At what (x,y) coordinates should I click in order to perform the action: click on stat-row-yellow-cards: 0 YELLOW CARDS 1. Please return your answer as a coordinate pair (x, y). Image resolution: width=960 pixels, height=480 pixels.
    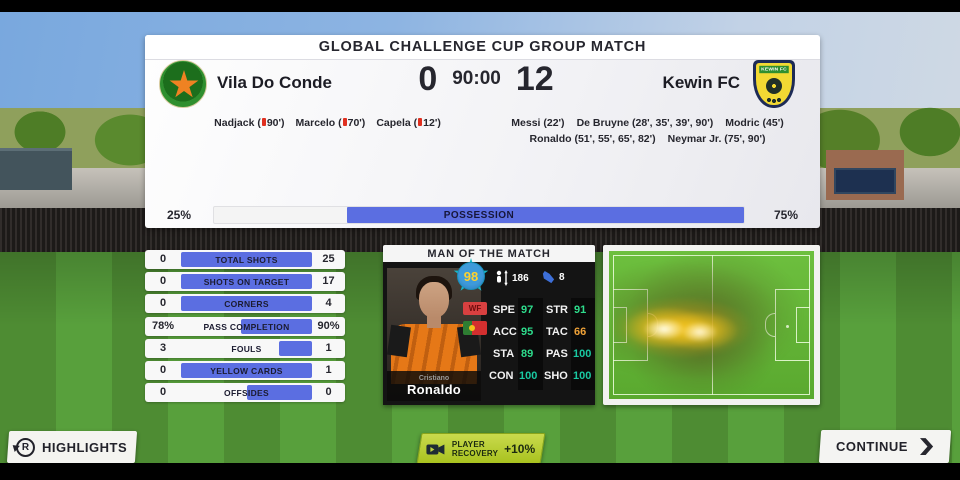
    Looking at the image, I should click on (245, 370).